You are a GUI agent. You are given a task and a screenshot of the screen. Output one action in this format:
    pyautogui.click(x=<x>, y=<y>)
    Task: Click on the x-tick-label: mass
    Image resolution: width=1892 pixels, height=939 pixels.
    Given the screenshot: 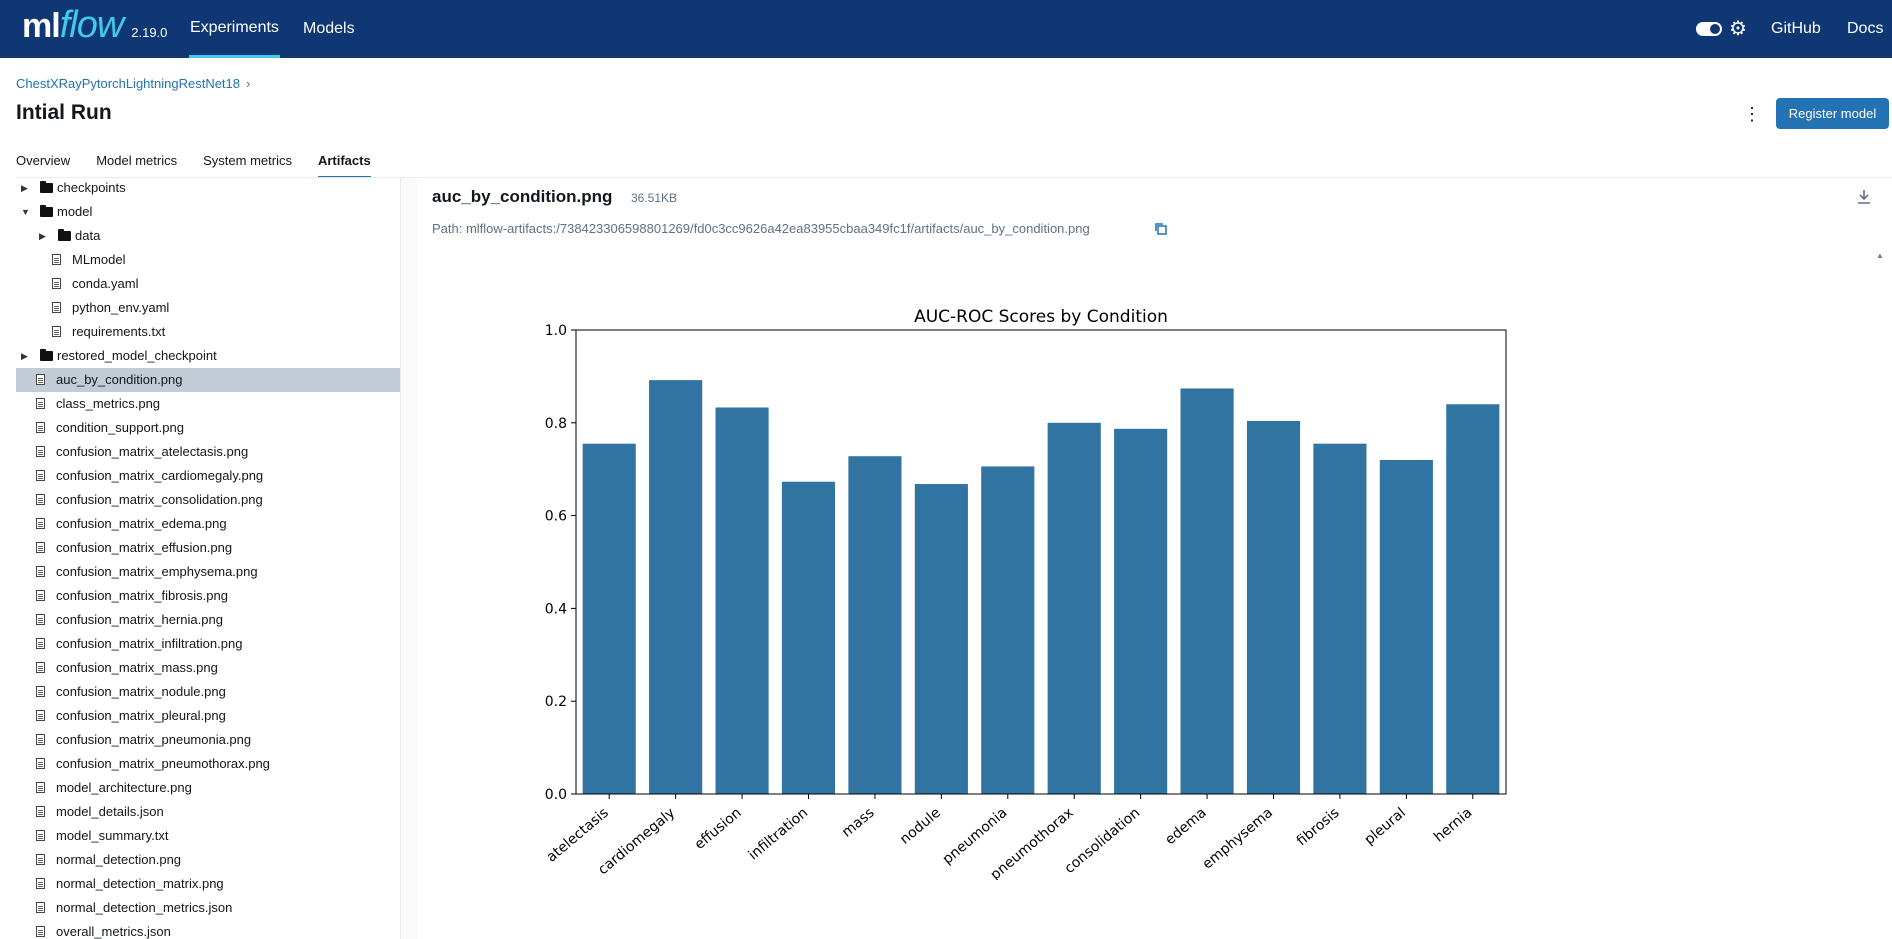 What is the action you would take?
    pyautogui.click(x=858, y=823)
    